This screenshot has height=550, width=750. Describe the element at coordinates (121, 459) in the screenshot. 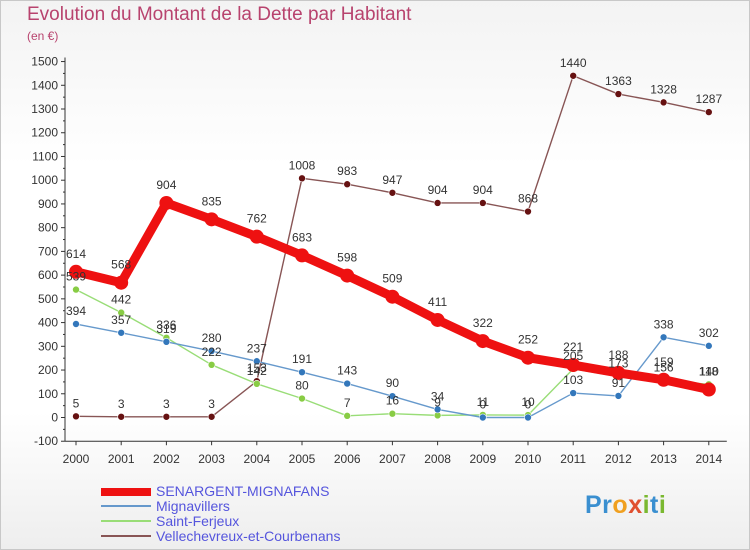

I see `x-tick-label: 2001` at that location.